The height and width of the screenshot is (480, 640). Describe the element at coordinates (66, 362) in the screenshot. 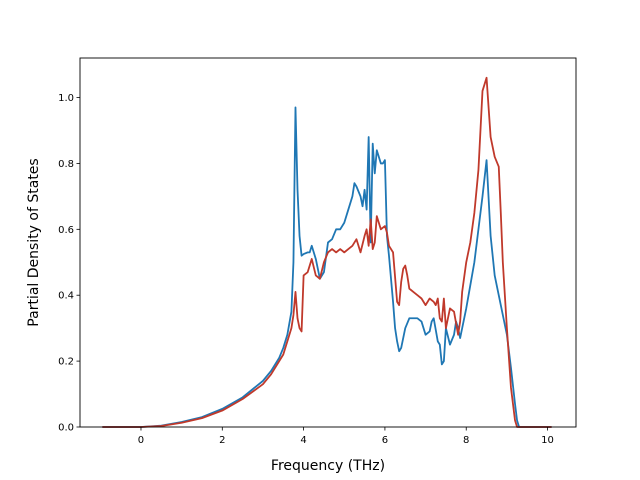

I see `y-tick-label: 0.2` at that location.